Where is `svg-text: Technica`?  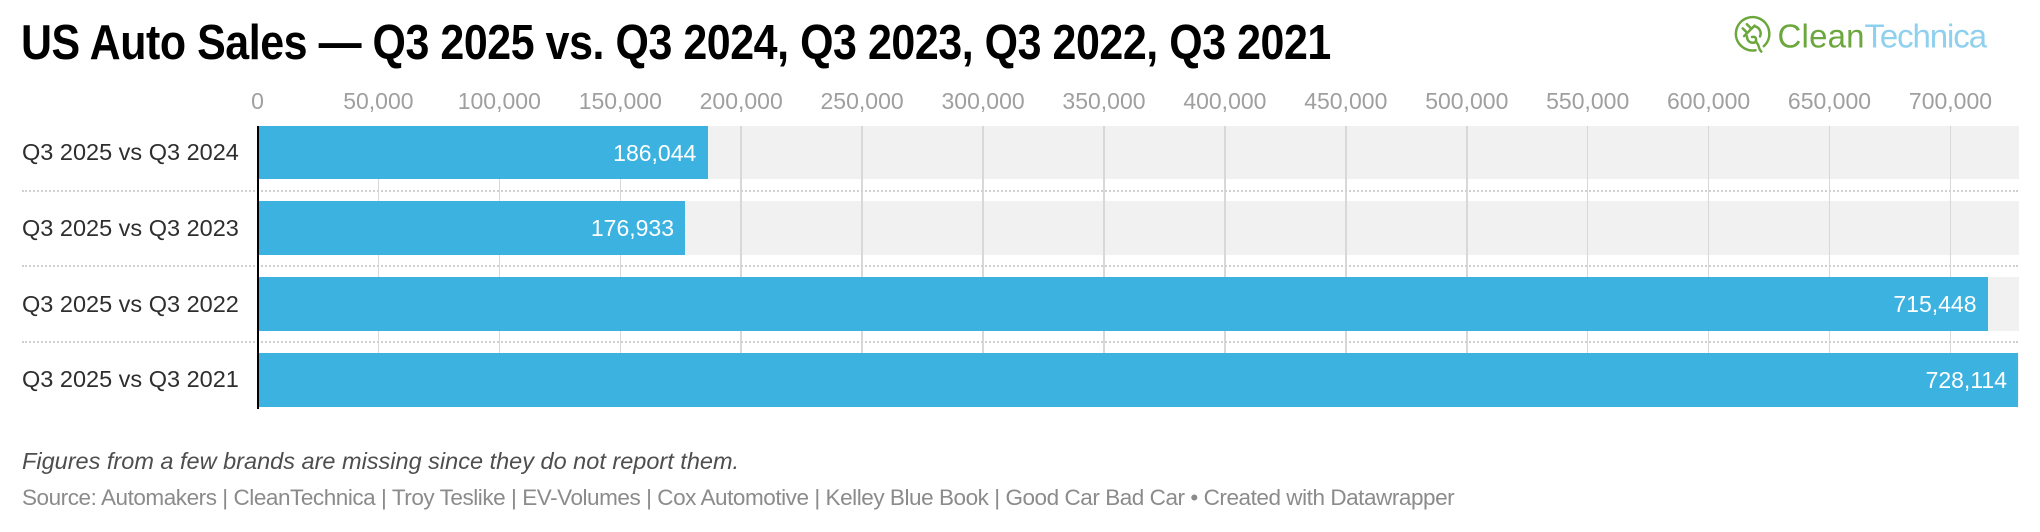
svg-text: Technica is located at coordinates (1926, 36).